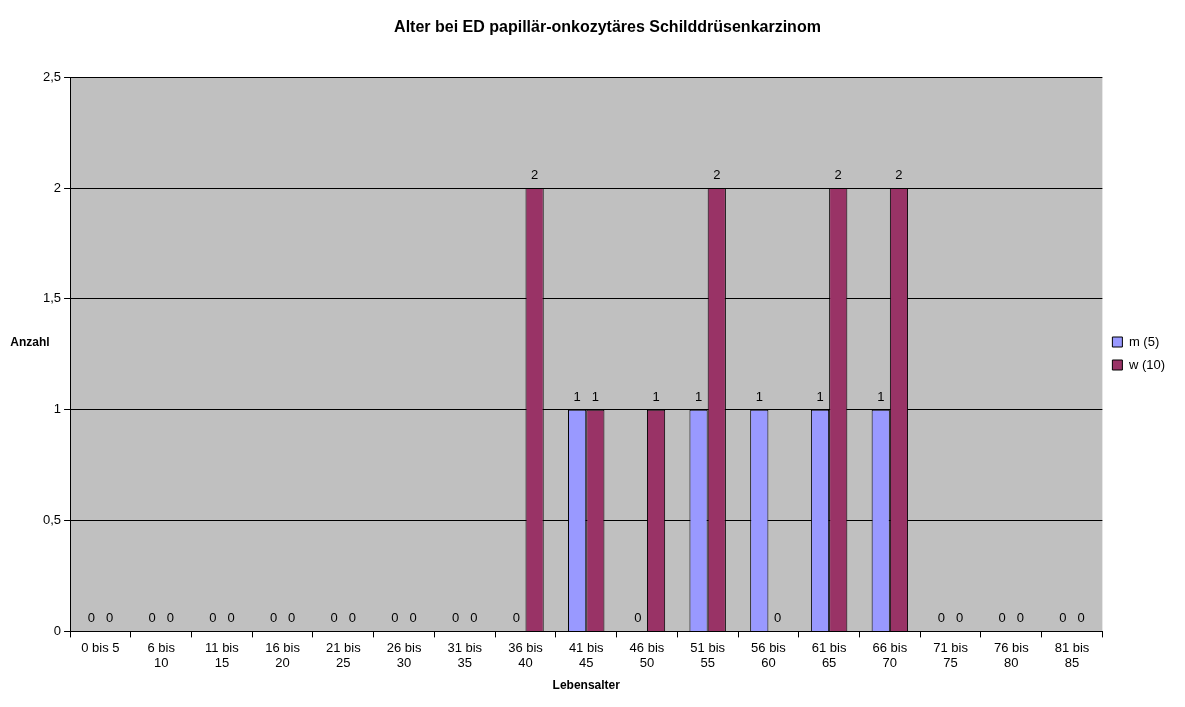 Image resolution: width=1185 pixels, height=707 pixels. What do you see at coordinates (1144, 341) in the screenshot?
I see `legend-label: m (5)` at bounding box center [1144, 341].